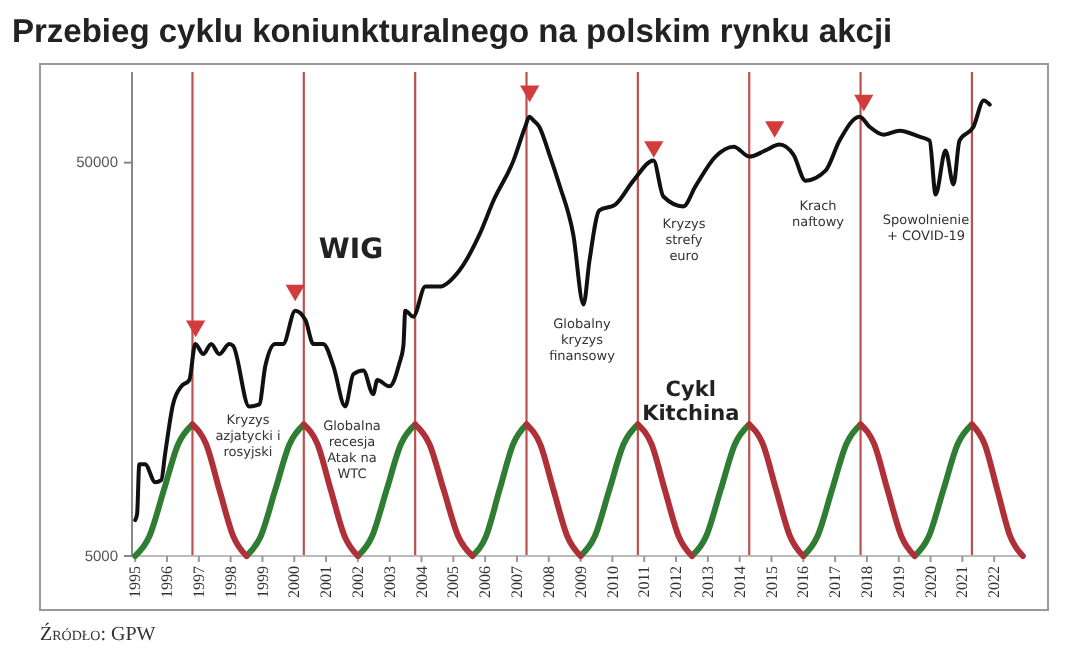  Describe the element at coordinates (326, 582) in the screenshot. I see `x-tick-label: 2001` at that location.